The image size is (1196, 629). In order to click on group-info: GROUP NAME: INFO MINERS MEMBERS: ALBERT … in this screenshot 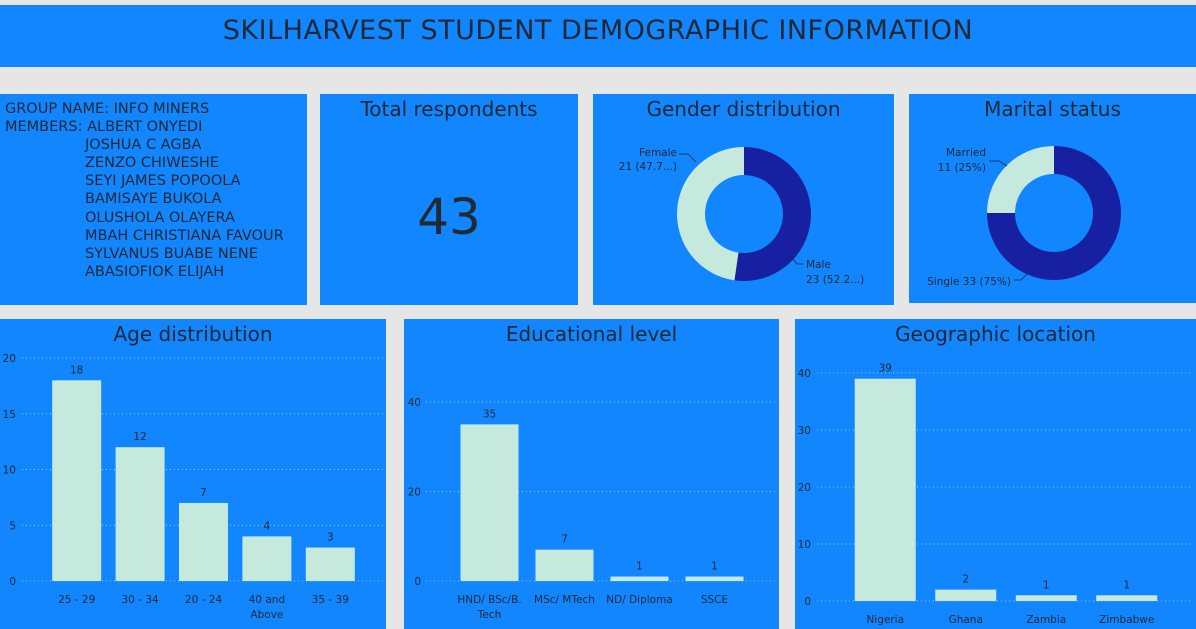, I will do `click(144, 190)`.